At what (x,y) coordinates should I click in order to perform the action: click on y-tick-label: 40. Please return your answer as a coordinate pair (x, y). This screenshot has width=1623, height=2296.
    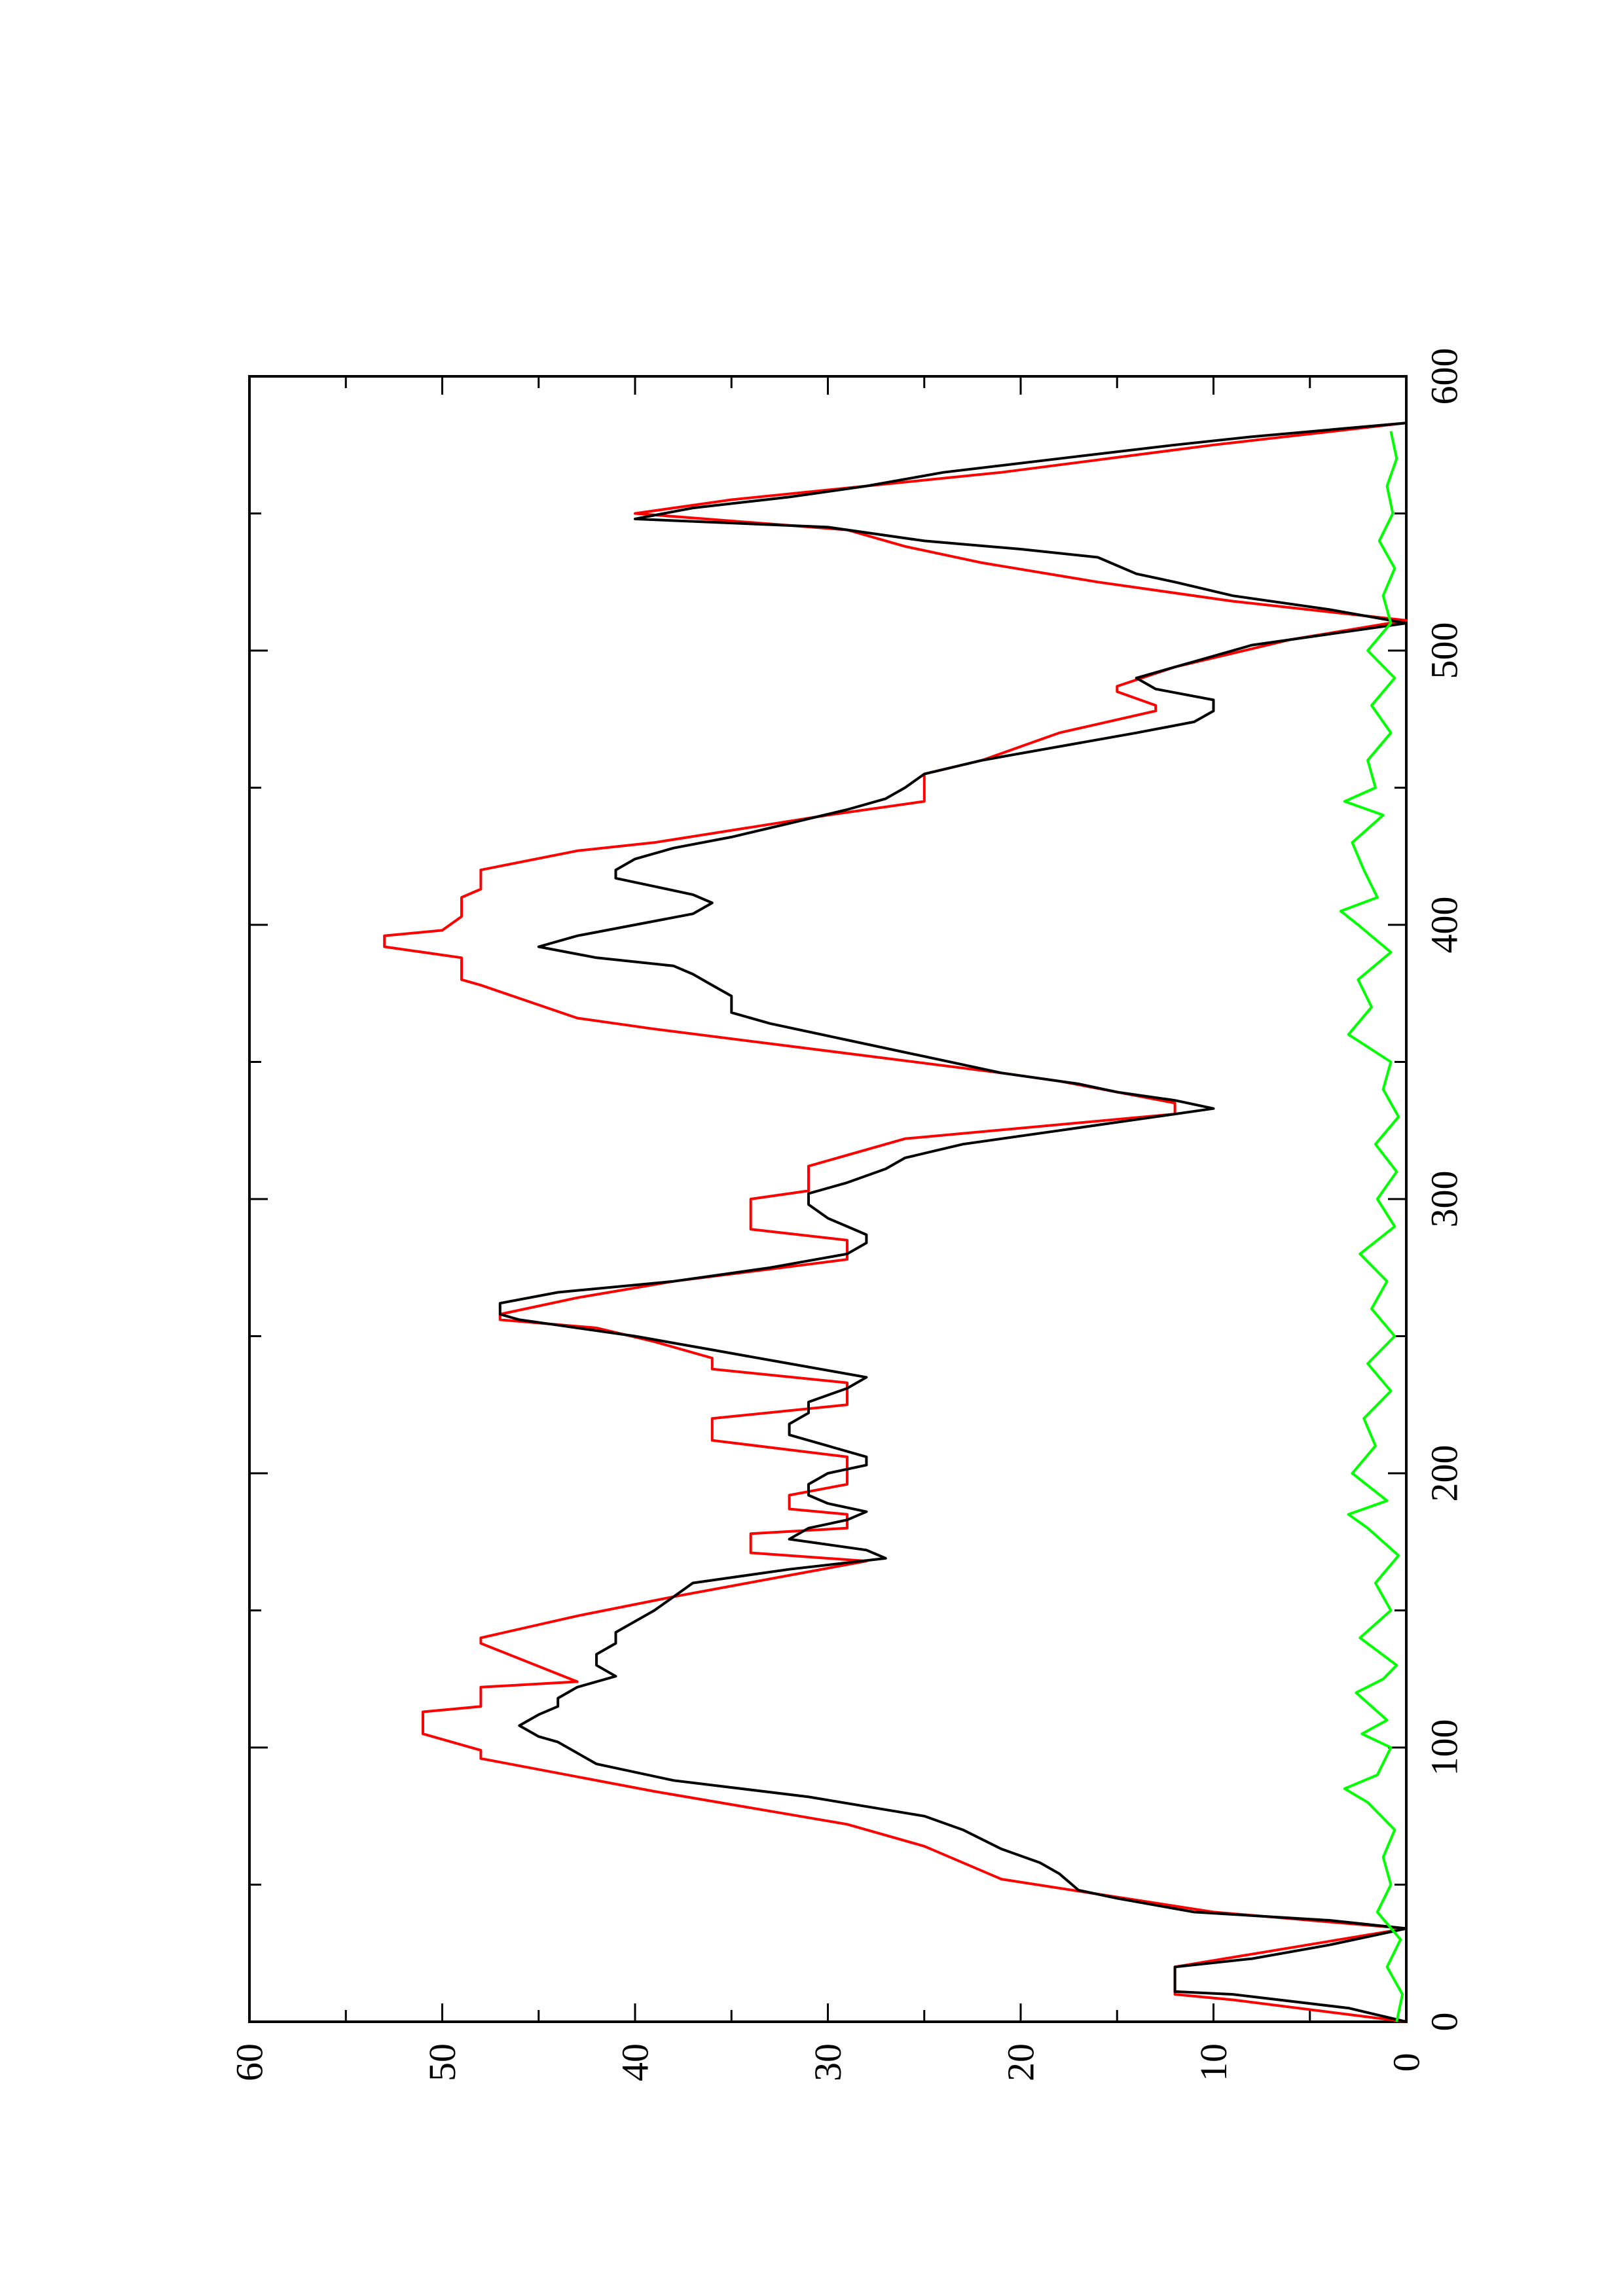
    Looking at the image, I should click on (635, 2062).